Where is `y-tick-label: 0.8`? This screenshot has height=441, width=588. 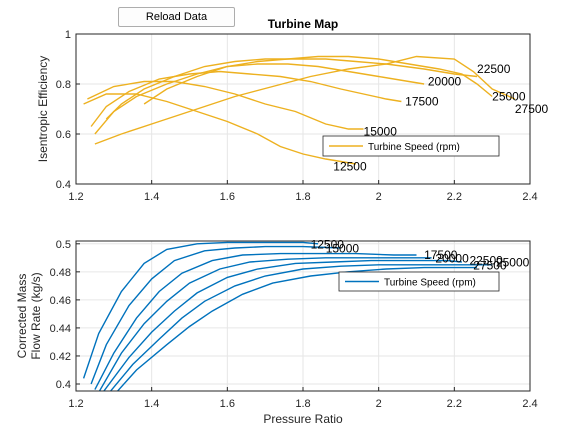
y-tick-label: 0.8 is located at coordinates (63, 85).